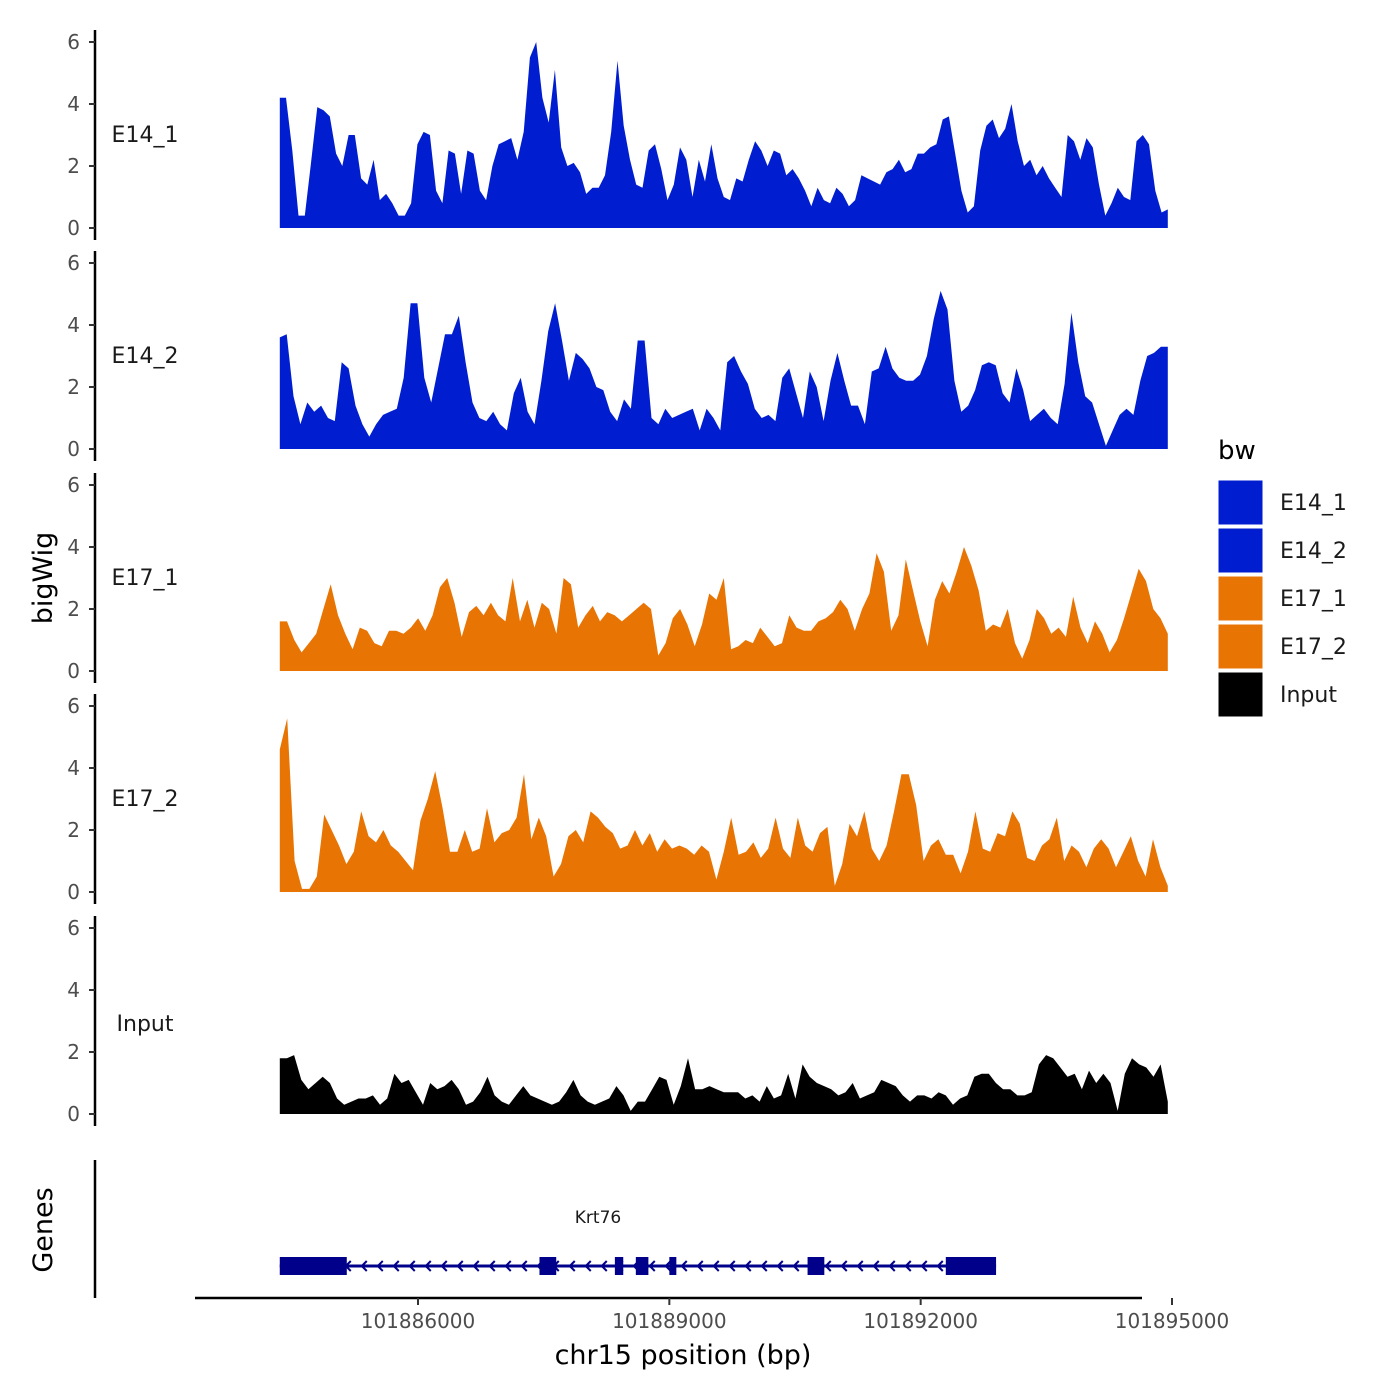  What do you see at coordinates (43, 1229) in the screenshot?
I see `genes-axis-title: Genes` at bounding box center [43, 1229].